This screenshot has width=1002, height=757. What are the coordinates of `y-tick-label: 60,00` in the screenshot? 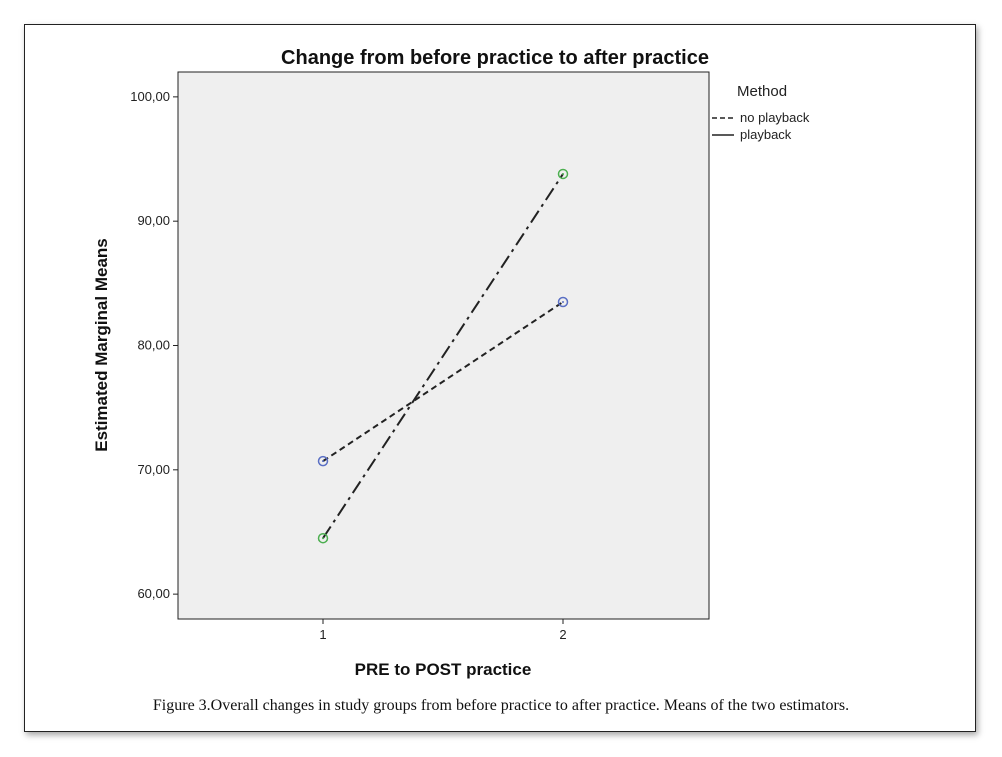 It's located at (153, 593).